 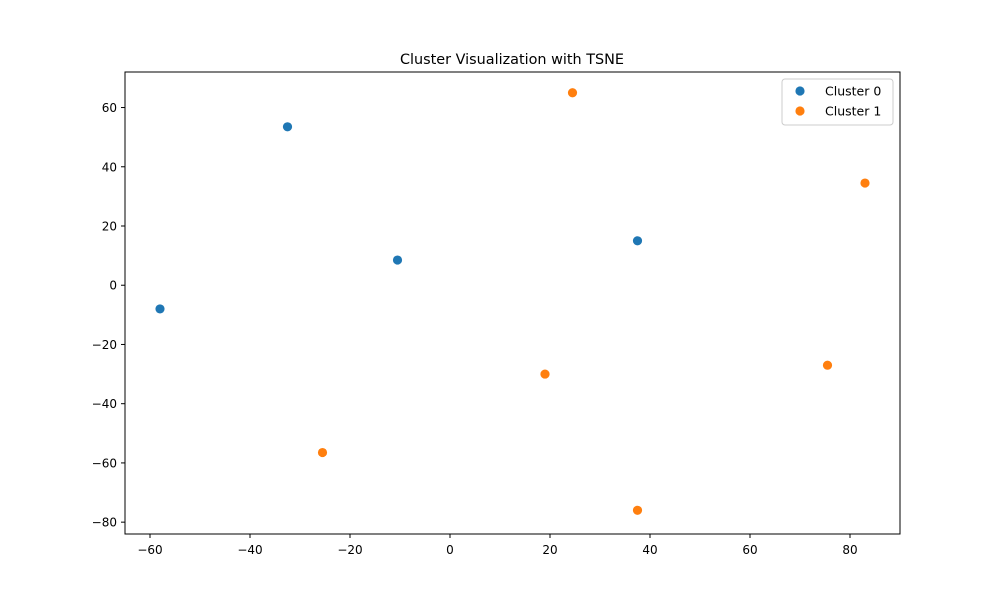 I want to click on x-tick-label: 80, so click(x=849, y=550).